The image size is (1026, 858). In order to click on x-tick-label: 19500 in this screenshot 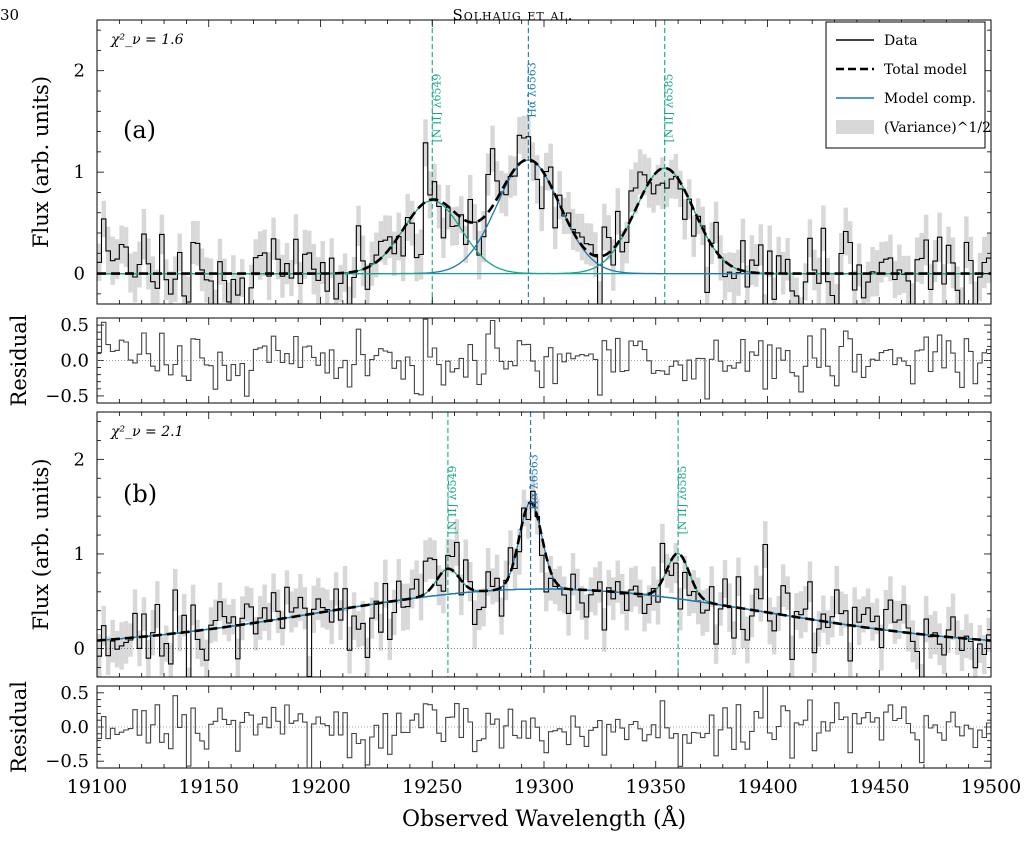, I will do `click(991, 787)`.